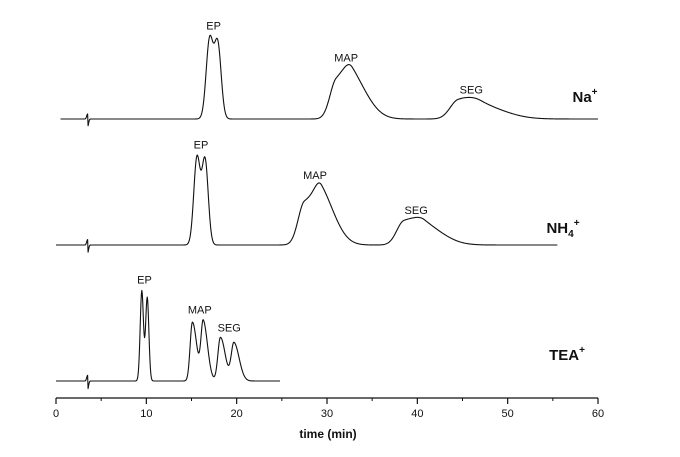 This screenshot has width=680, height=457. Describe the element at coordinates (567, 354) in the screenshot. I see `trace-label-tea: TEA+` at that location.